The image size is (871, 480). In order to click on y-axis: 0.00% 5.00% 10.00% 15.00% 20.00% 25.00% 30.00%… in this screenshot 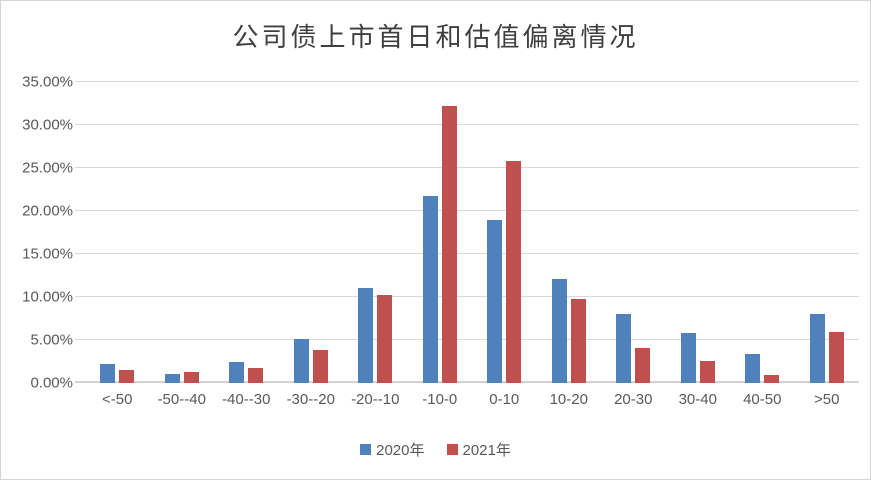, I will do `click(37, 233)`.